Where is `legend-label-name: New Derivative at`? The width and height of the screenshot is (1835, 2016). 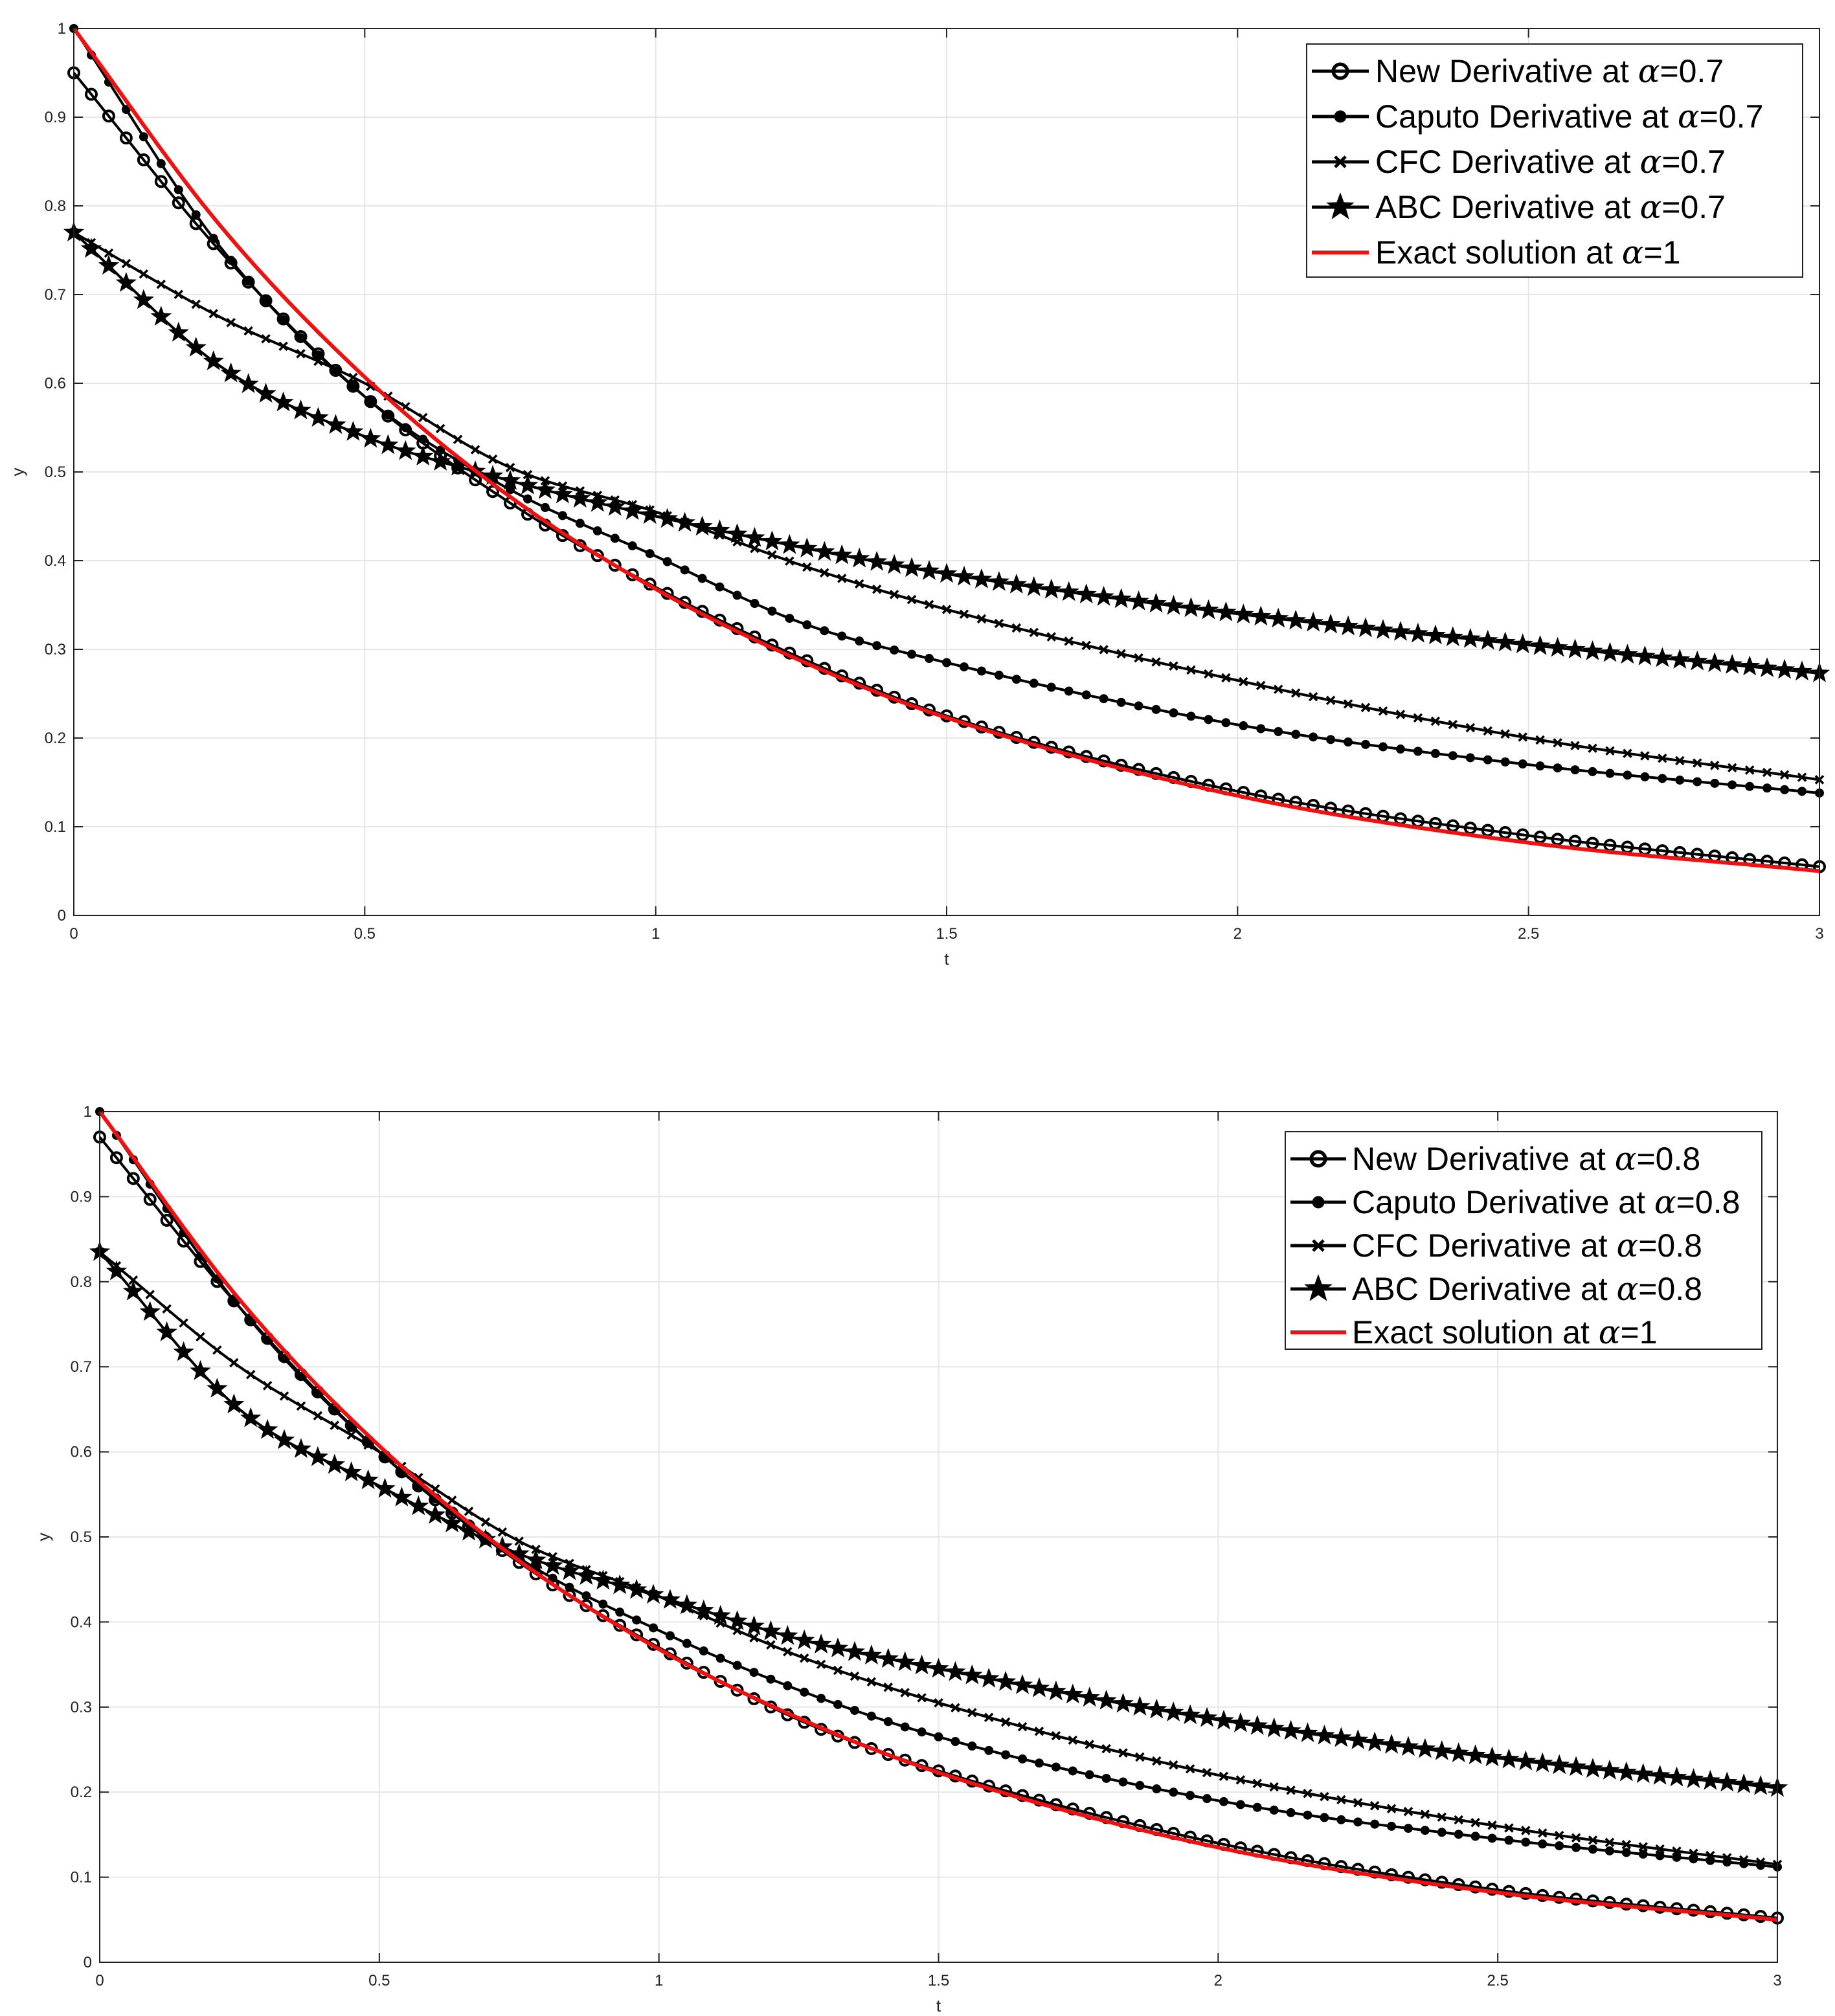 legend-label-name: New Derivative at is located at coordinates (1483, 1159).